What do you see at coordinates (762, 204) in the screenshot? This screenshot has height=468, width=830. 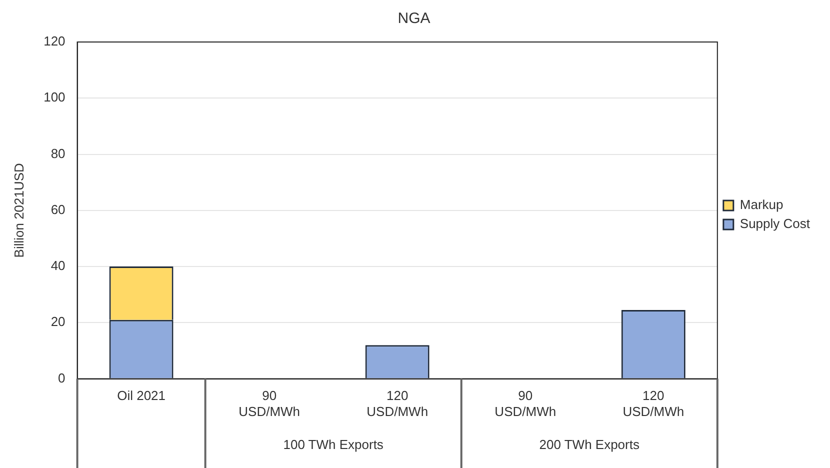 I see `legend-label: Markup` at bounding box center [762, 204].